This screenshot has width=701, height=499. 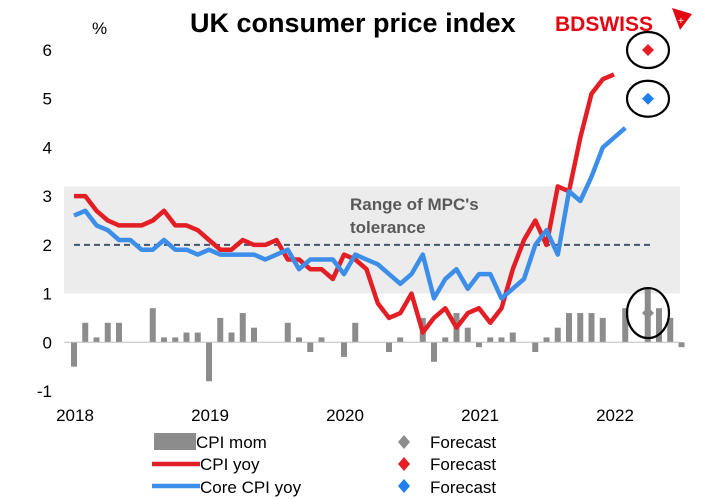 What do you see at coordinates (47, 99) in the screenshot?
I see `y-tick-label: 5` at bounding box center [47, 99].